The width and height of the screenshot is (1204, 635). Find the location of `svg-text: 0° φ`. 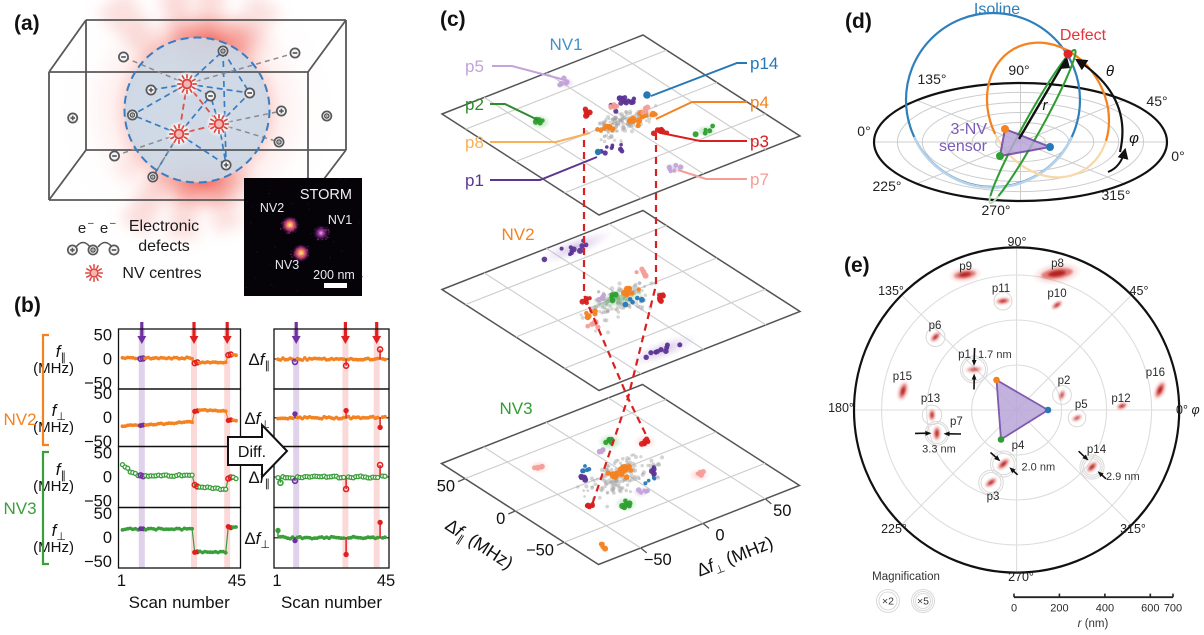

svg-text: 0° φ is located at coordinates (1188, 410).